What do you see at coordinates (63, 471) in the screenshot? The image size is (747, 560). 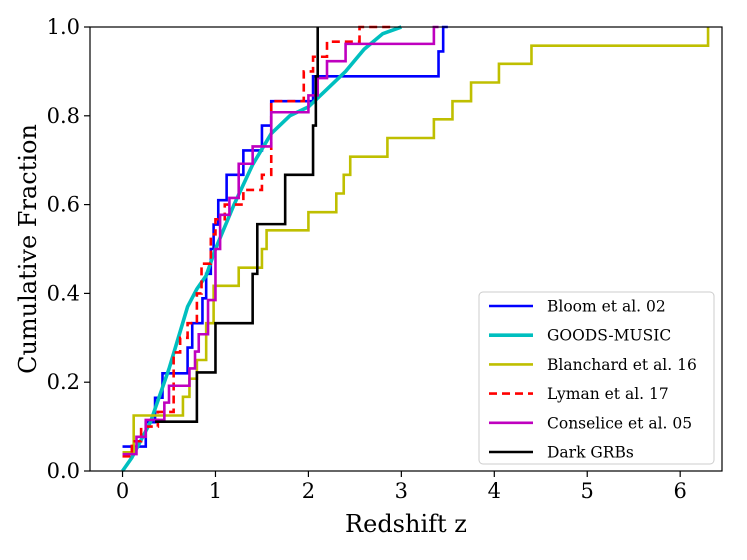 I see `y-tick-label-0: 0.0` at bounding box center [63, 471].